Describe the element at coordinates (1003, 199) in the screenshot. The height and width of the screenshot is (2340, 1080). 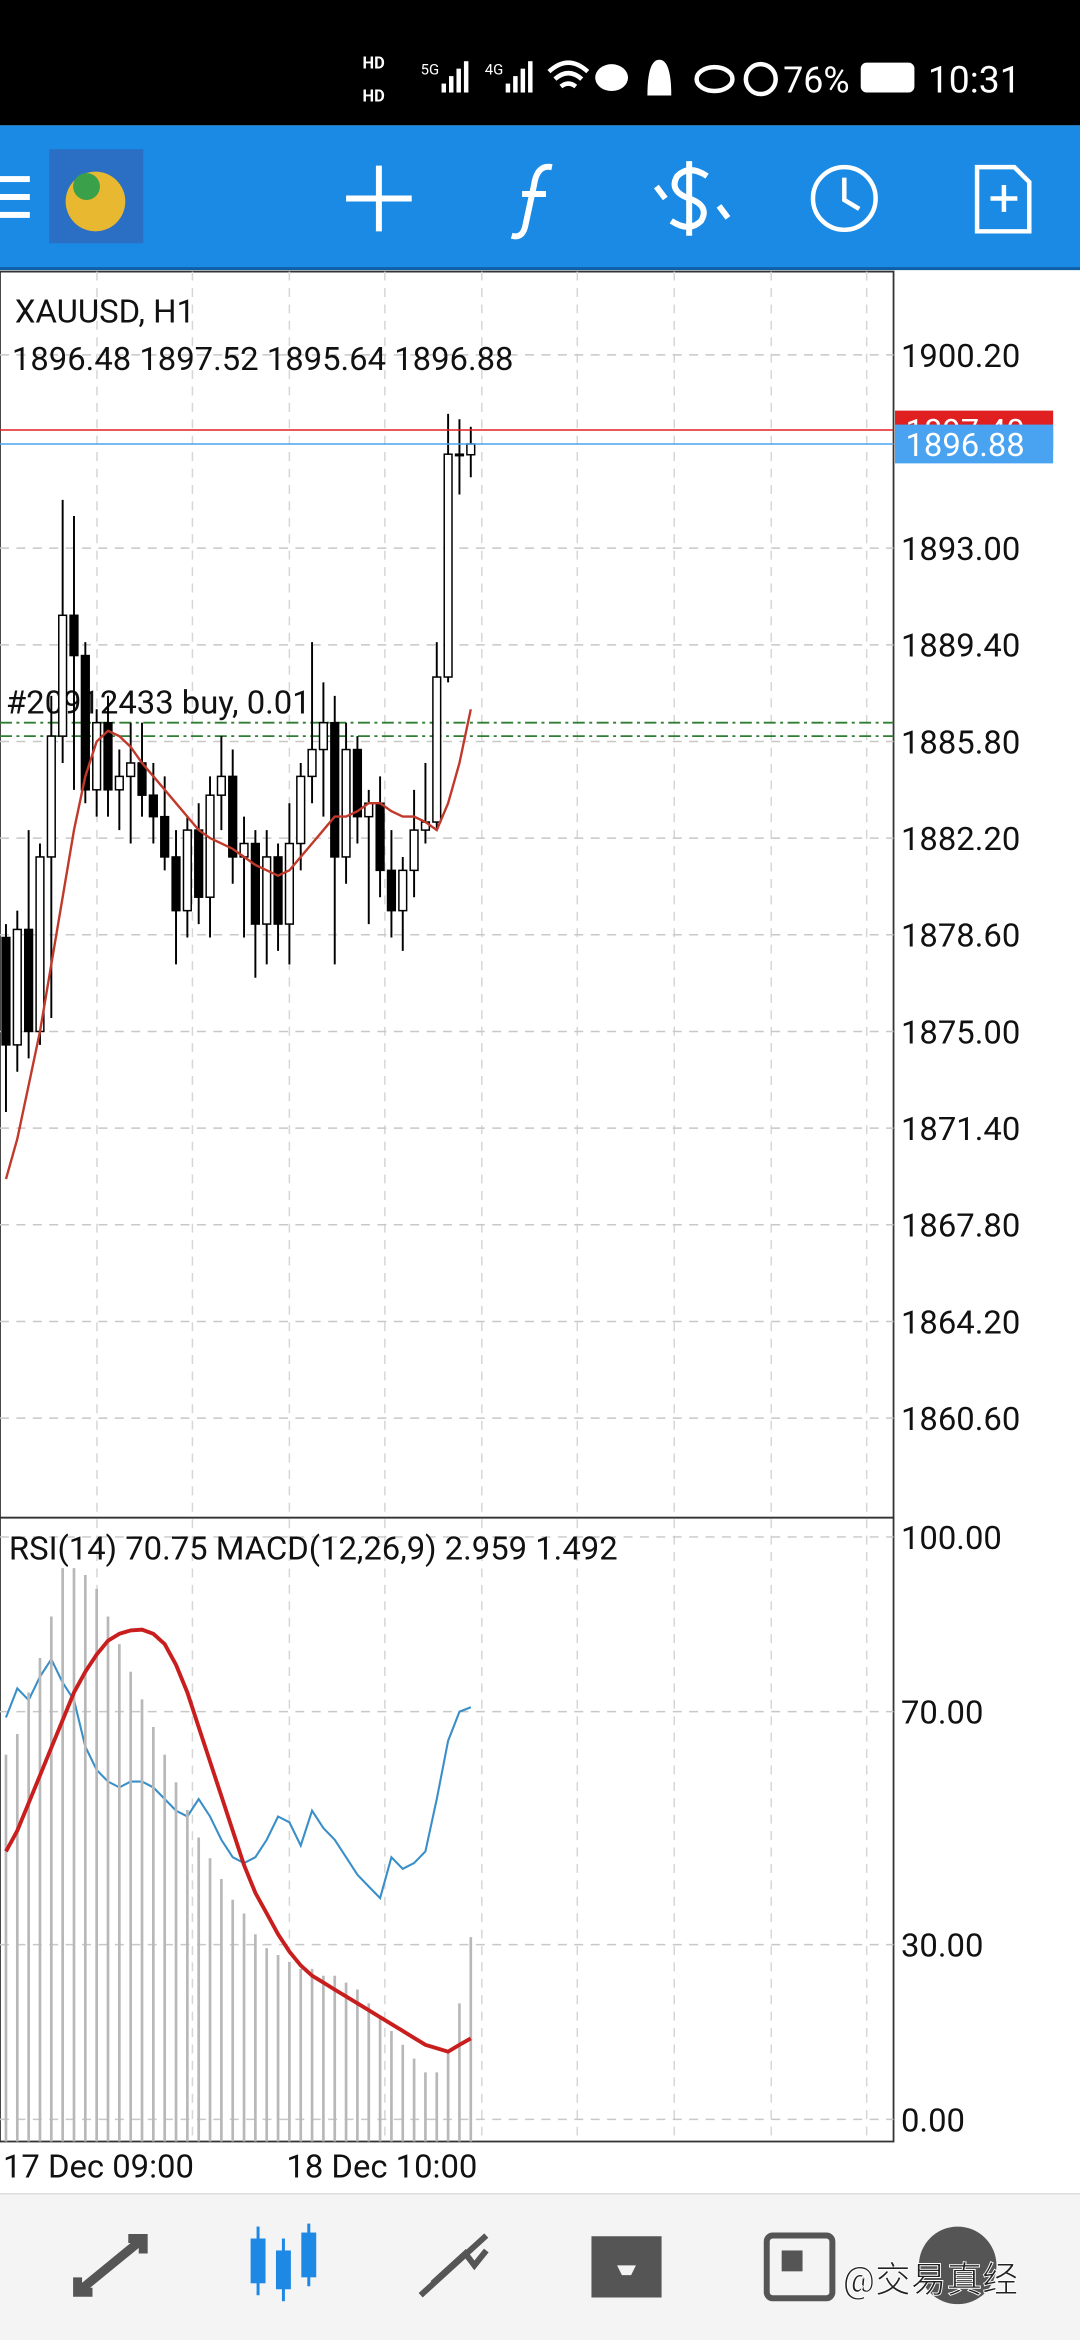
I see `new-order-button` at that location.